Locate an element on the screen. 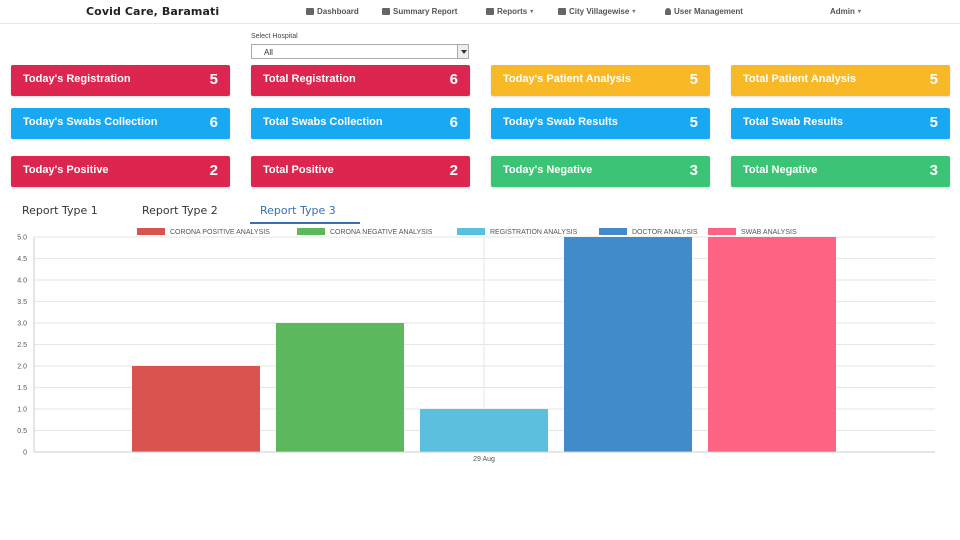 The image size is (960, 540). card-label: Total Positive is located at coordinates (298, 170).